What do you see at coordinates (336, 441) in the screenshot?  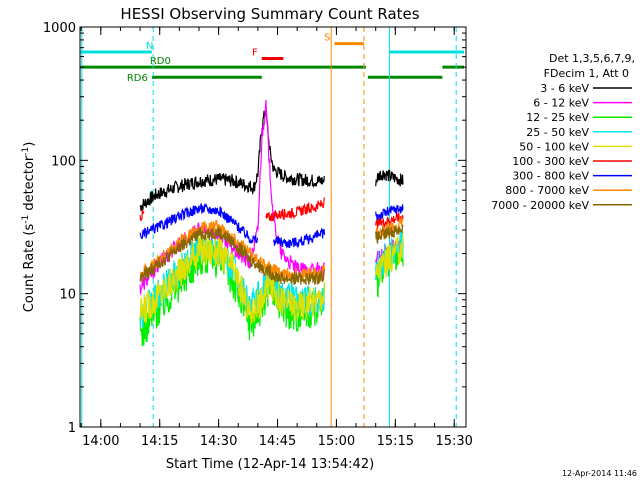 I see `x-tick-label: 15:00` at bounding box center [336, 441].